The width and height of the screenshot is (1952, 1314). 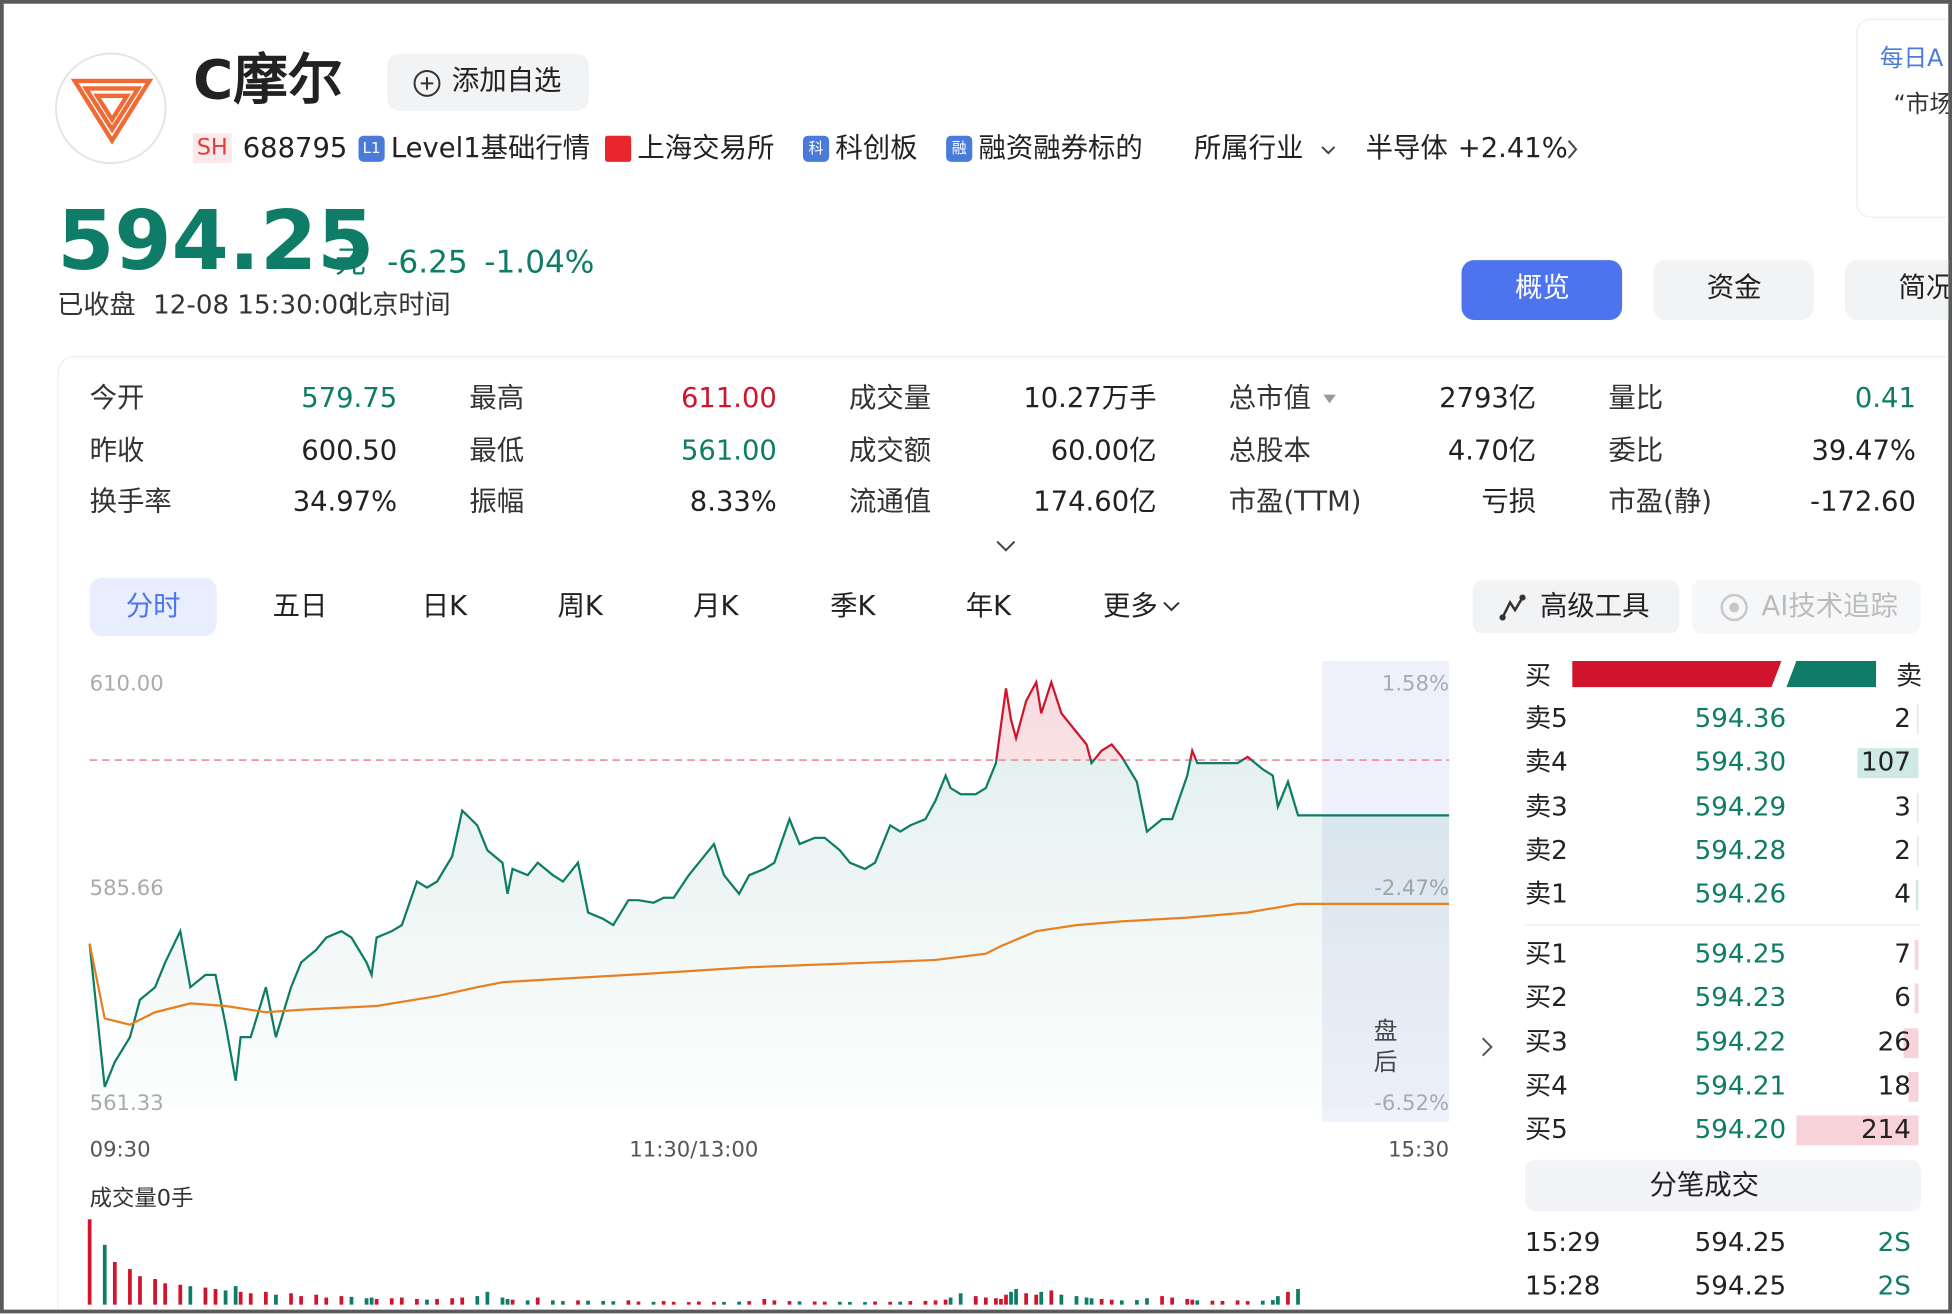 I want to click on period-tab: 日K, so click(x=444, y=607).